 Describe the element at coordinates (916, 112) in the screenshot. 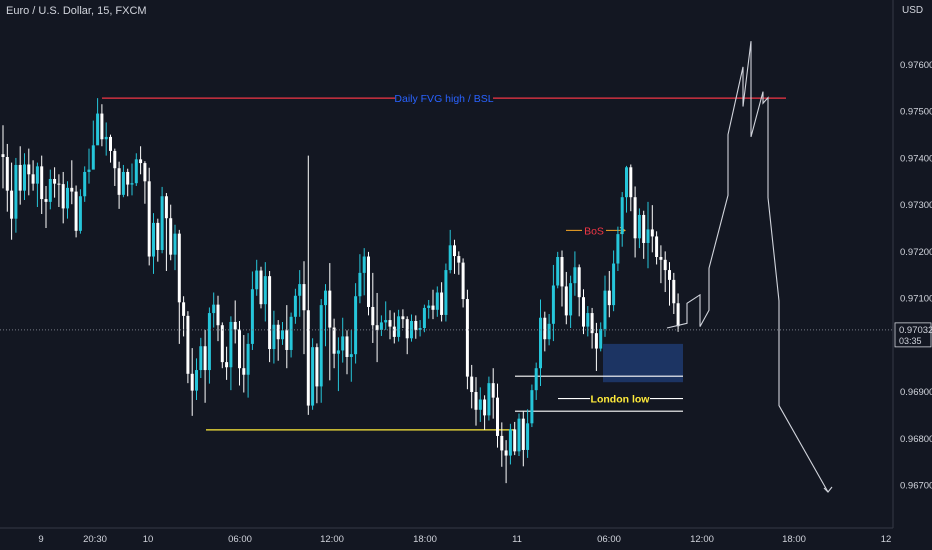

I see `y-tick-label: 0.97500` at that location.